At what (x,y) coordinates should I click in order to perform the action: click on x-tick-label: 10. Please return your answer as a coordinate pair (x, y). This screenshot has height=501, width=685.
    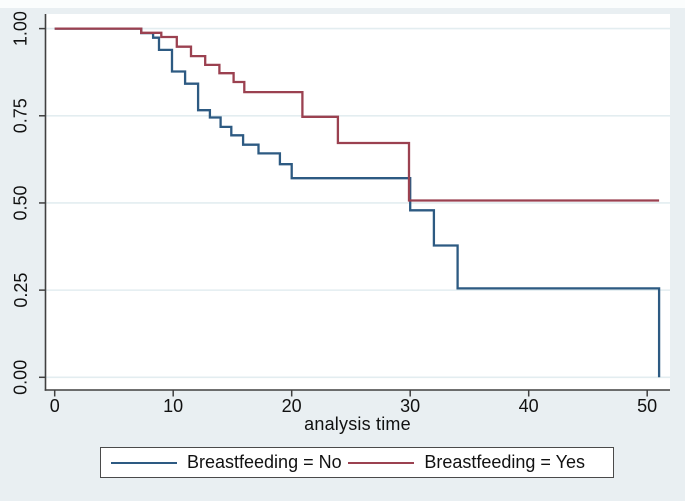
    Looking at the image, I should click on (173, 406).